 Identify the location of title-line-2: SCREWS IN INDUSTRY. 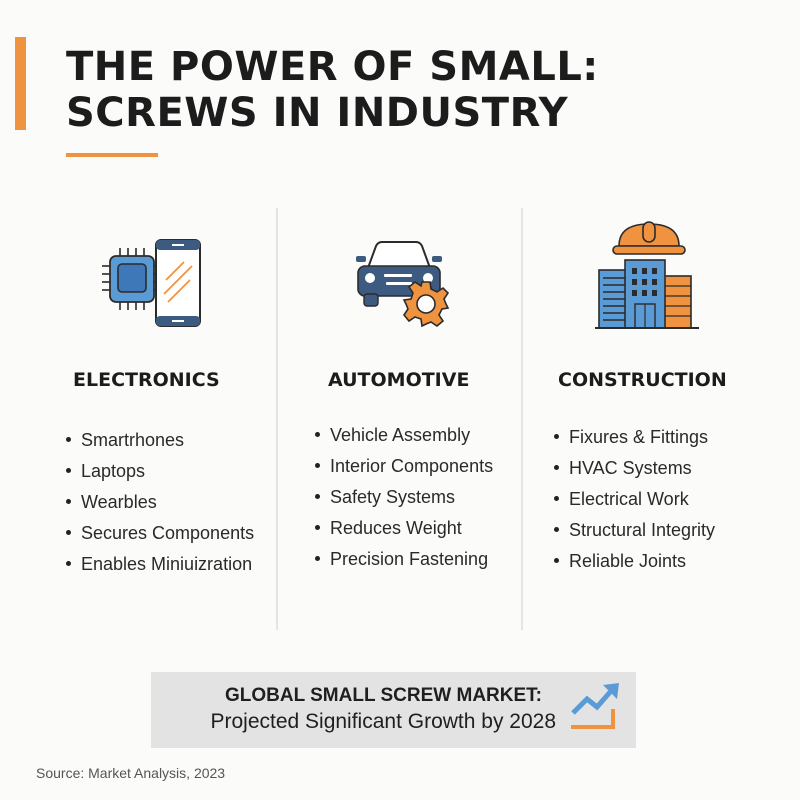
(317, 113).